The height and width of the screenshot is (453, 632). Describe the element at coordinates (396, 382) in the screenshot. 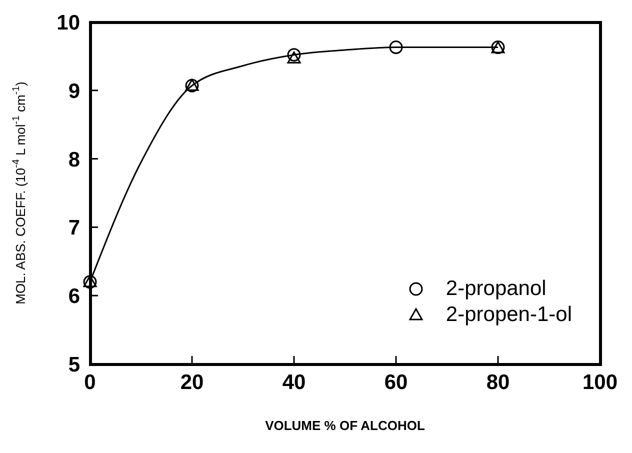

I see `x-tick-label: 60` at that location.